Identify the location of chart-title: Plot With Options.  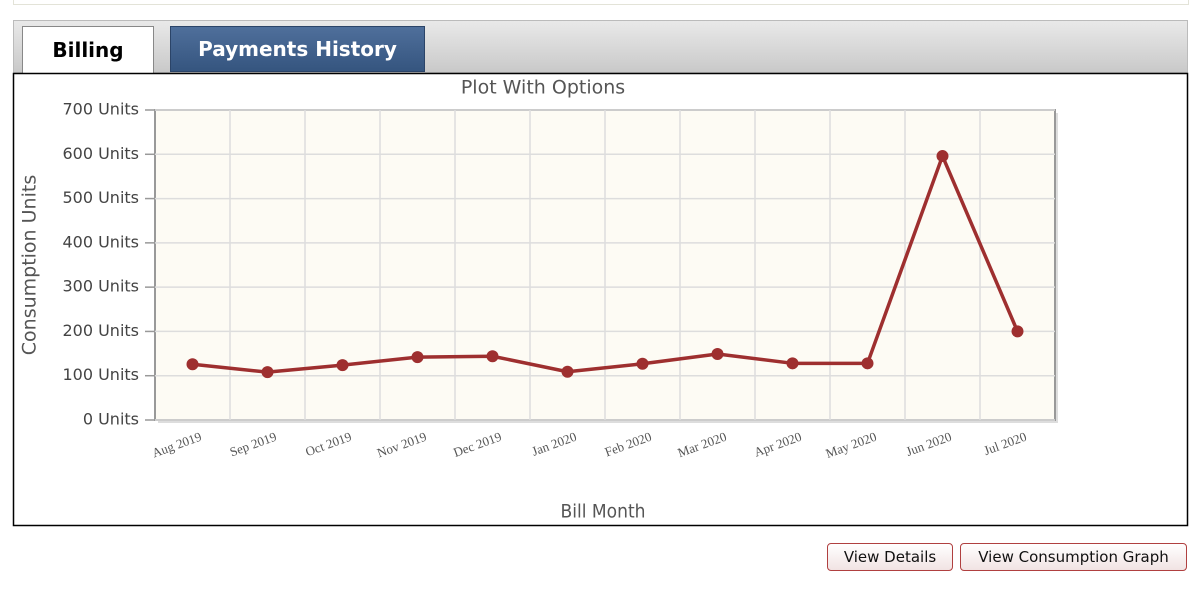
(543, 88).